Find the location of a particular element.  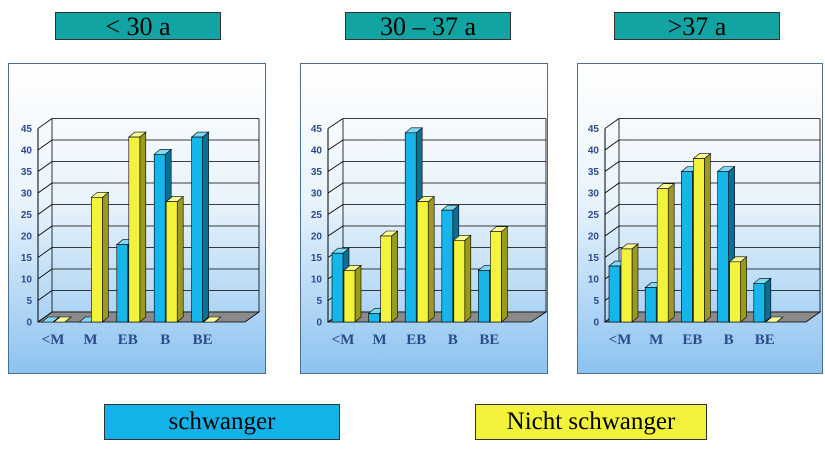

legend-nicht-schwanger: Nicht schwanger is located at coordinates (591, 422).